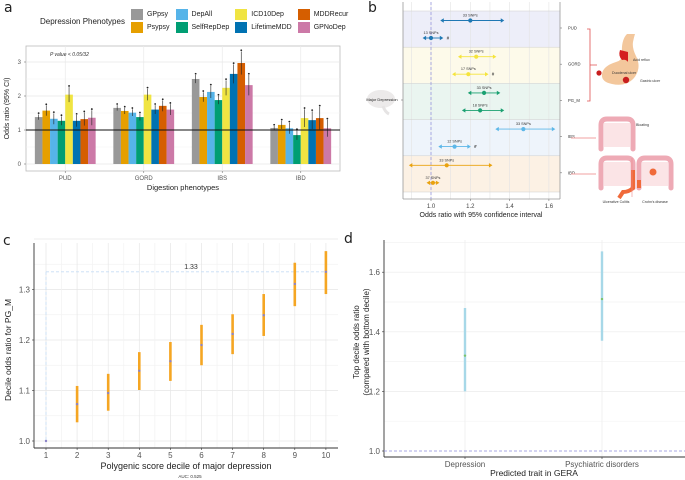  I want to click on bloating-label: Bloating, so click(642, 125).